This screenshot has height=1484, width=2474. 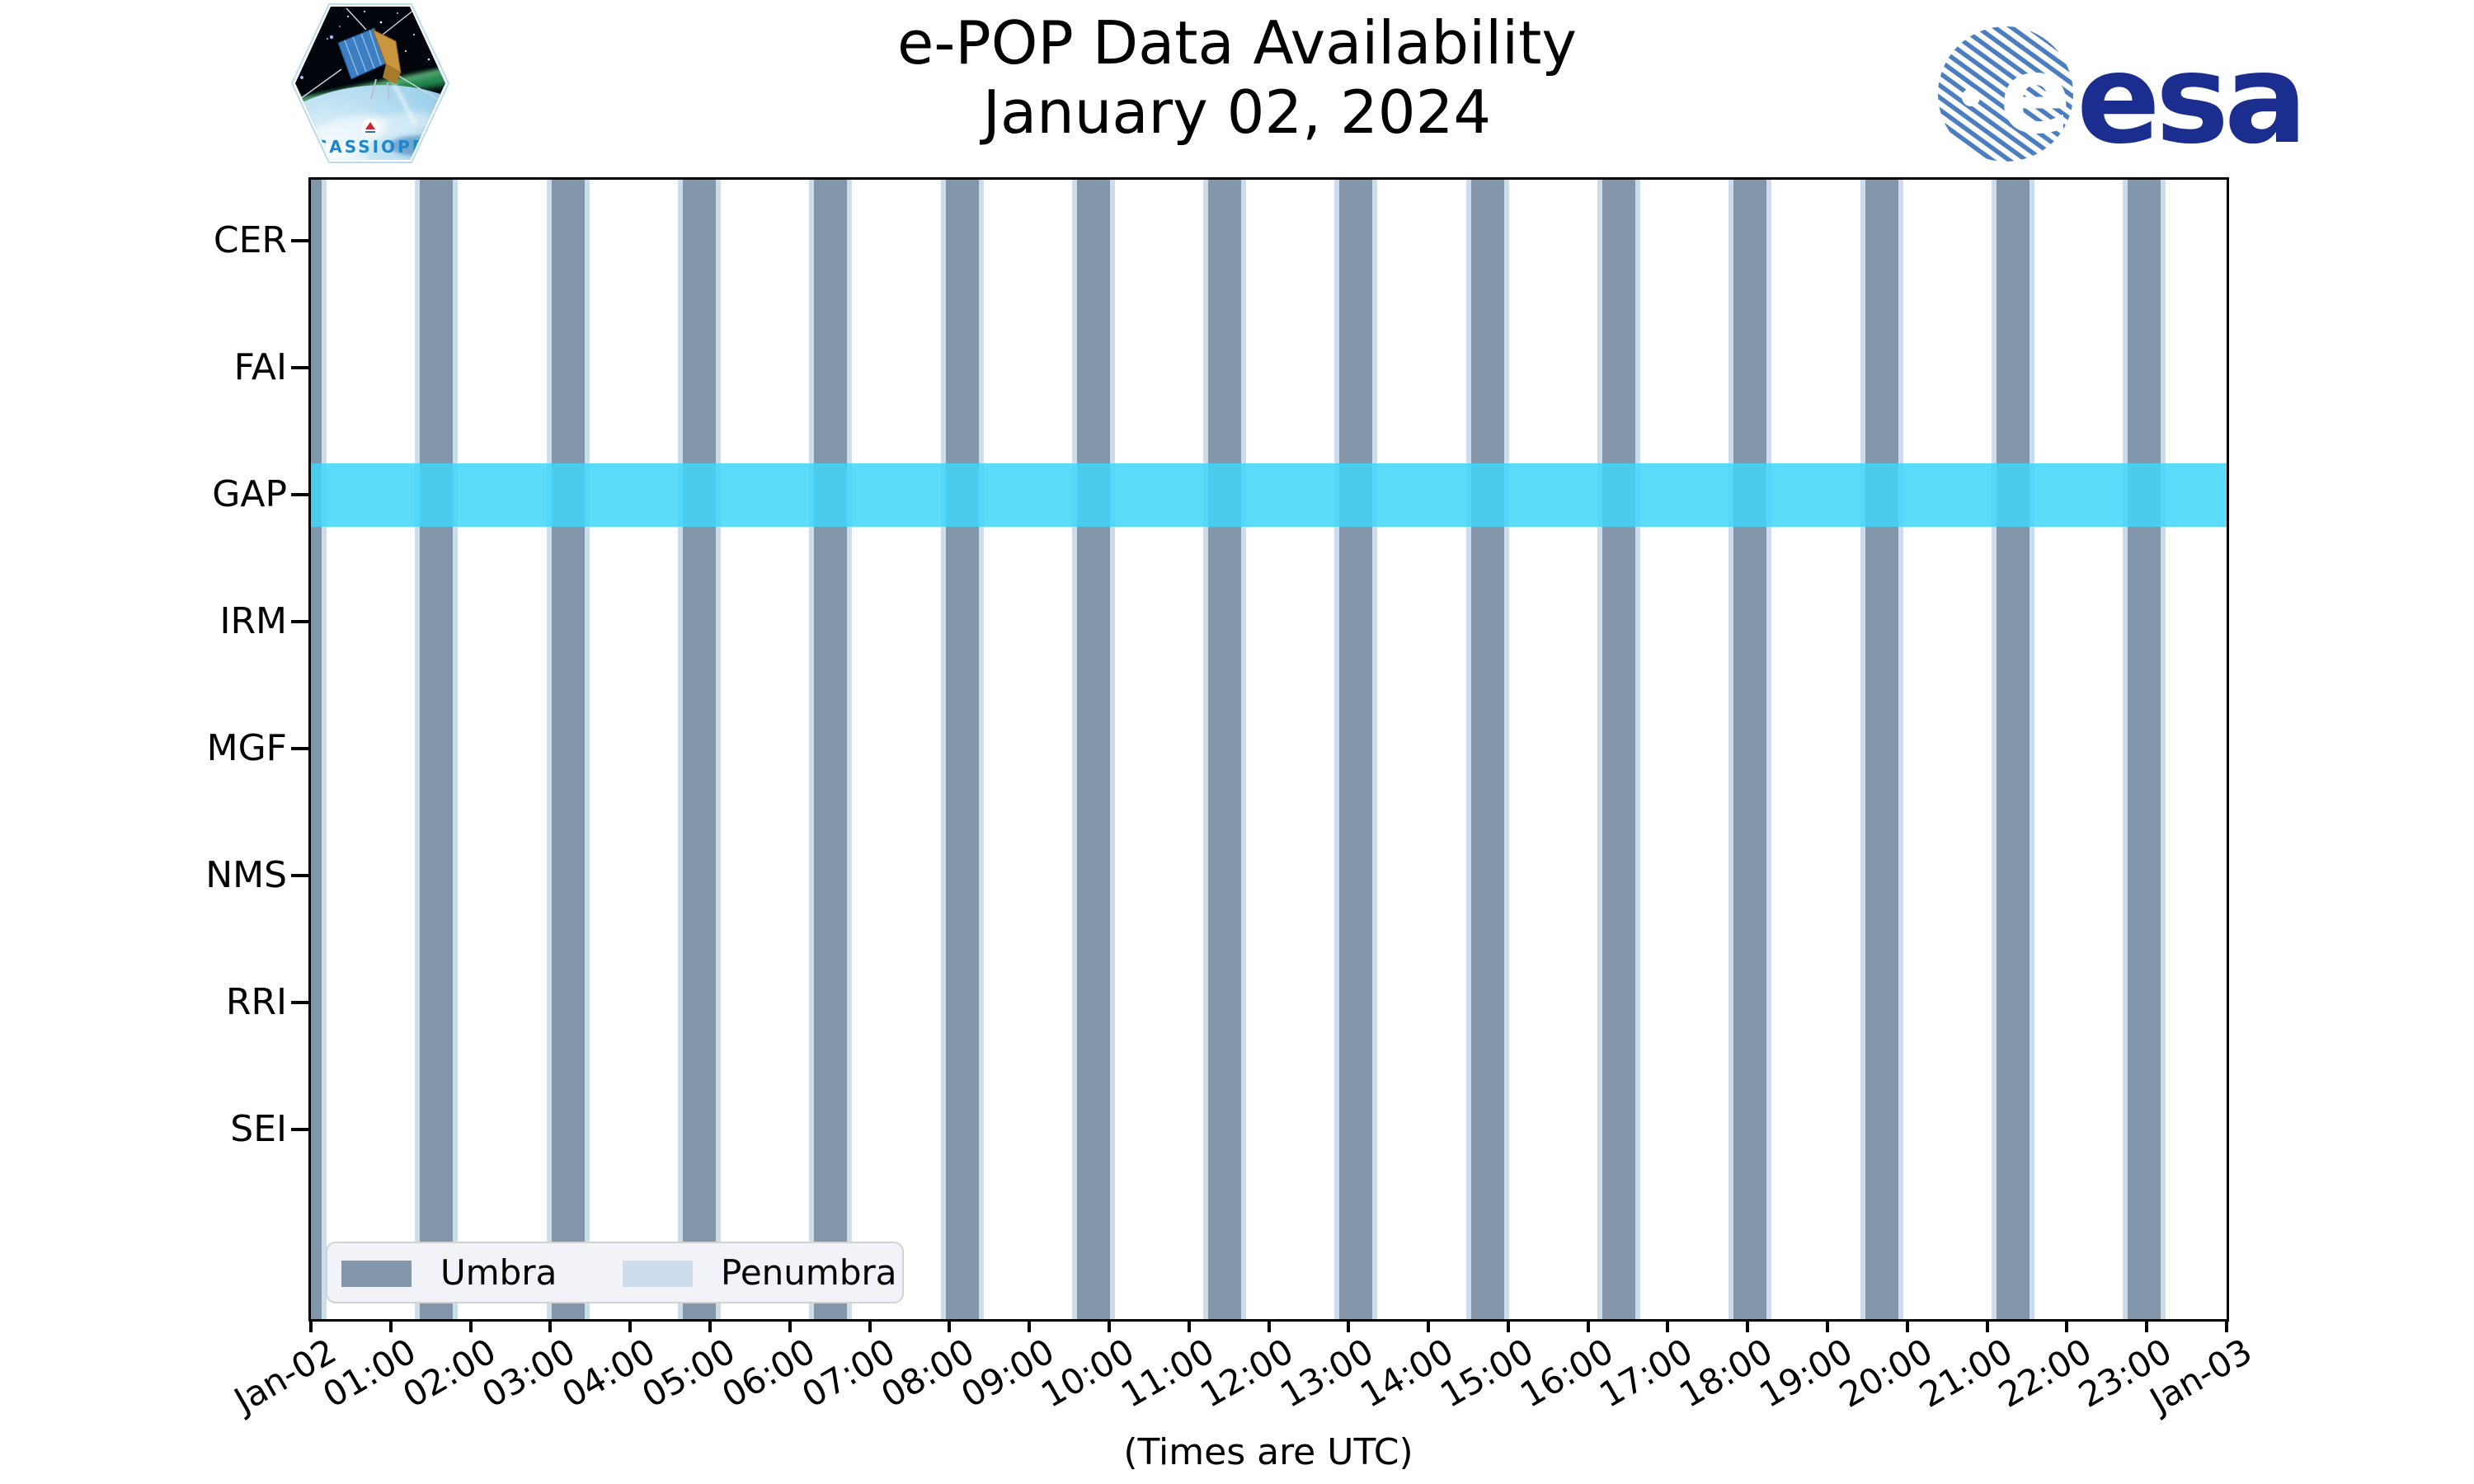 I want to click on esa-wordmark: esa, so click(x=2189, y=99).